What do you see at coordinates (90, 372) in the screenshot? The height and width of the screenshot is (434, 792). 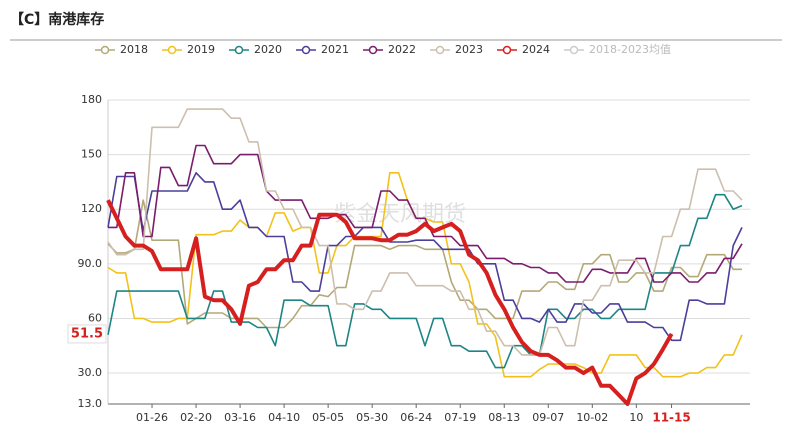 I see `y-tick-label: 30.0` at bounding box center [90, 372].